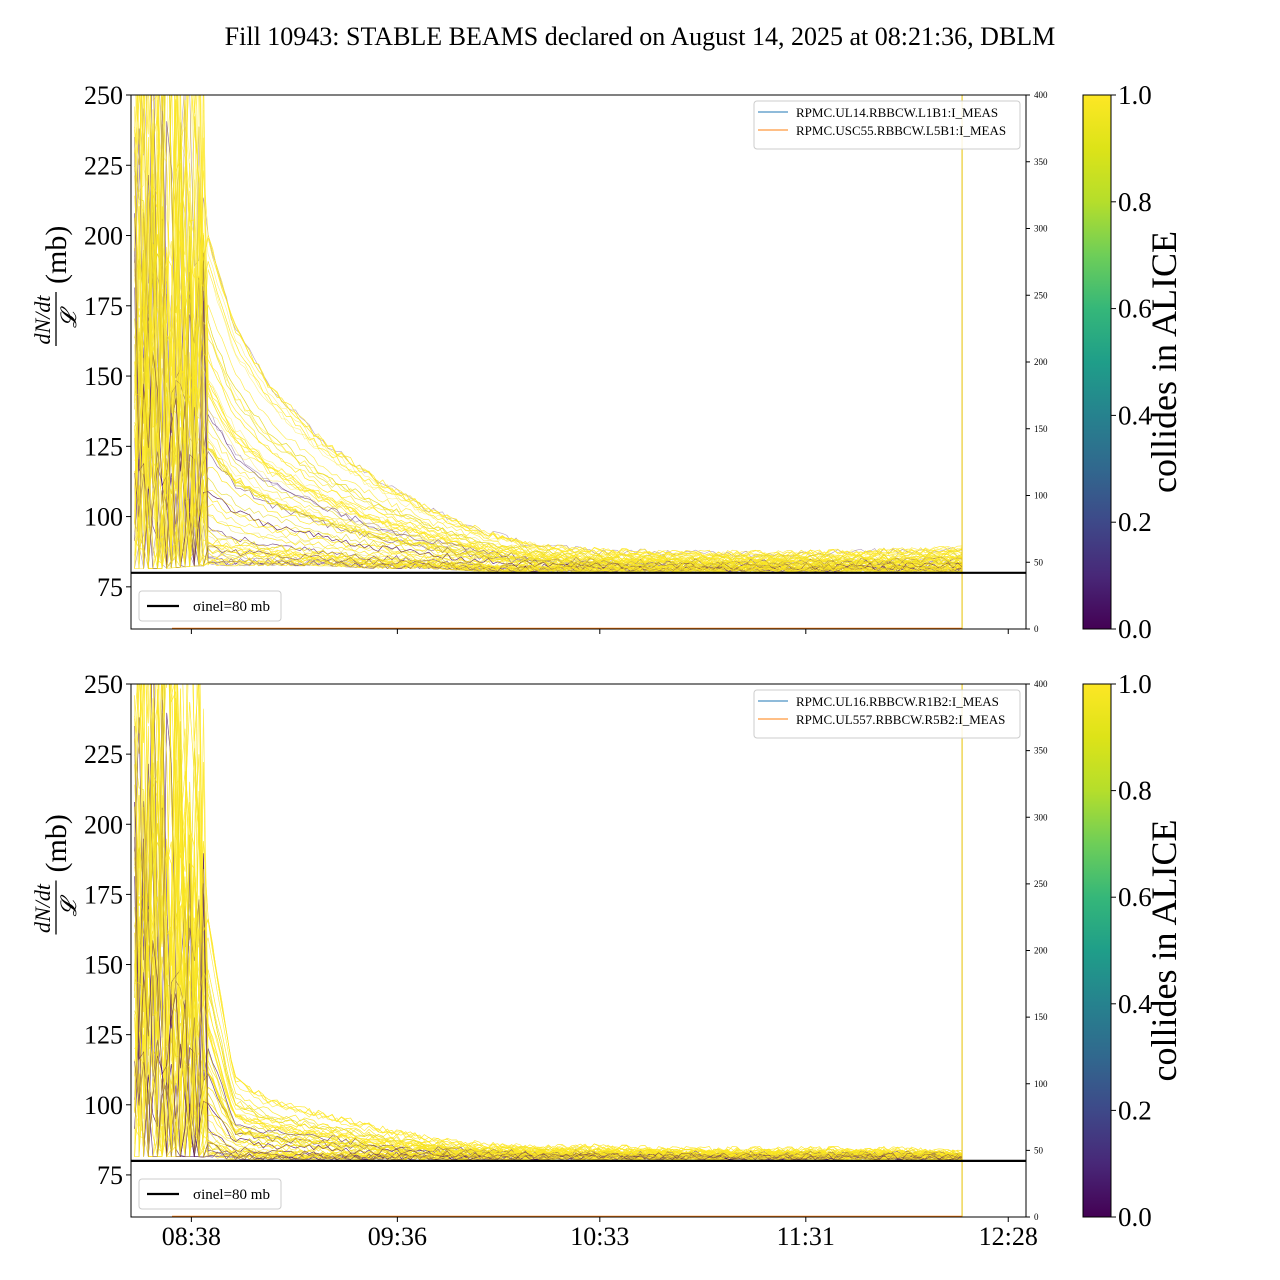  Describe the element at coordinates (191, 1236) in the screenshot. I see `x-tick-label: 08:38` at that location.